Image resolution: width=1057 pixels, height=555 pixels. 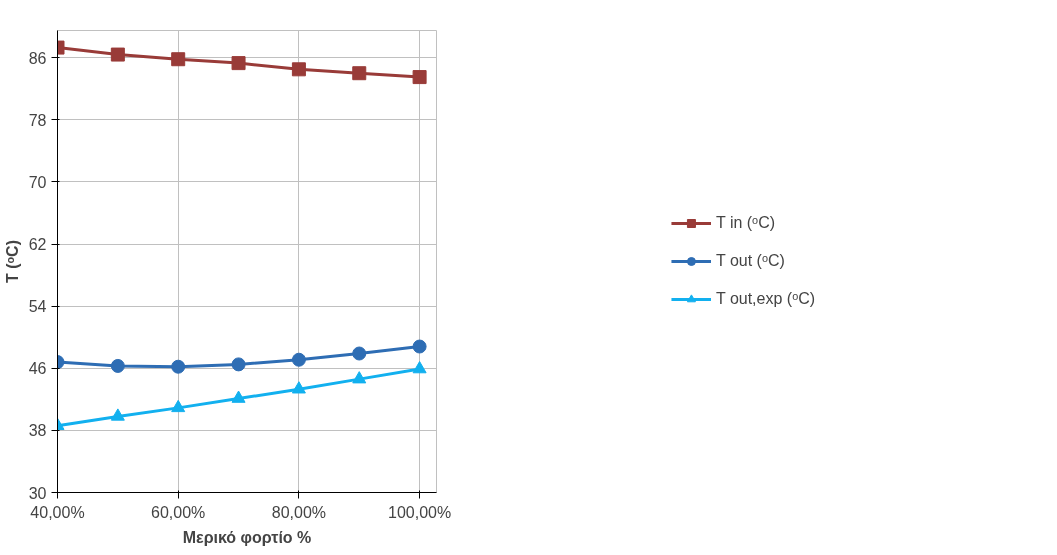 I want to click on x-axis-title: Μερικό φορτίο %, so click(x=247, y=537).